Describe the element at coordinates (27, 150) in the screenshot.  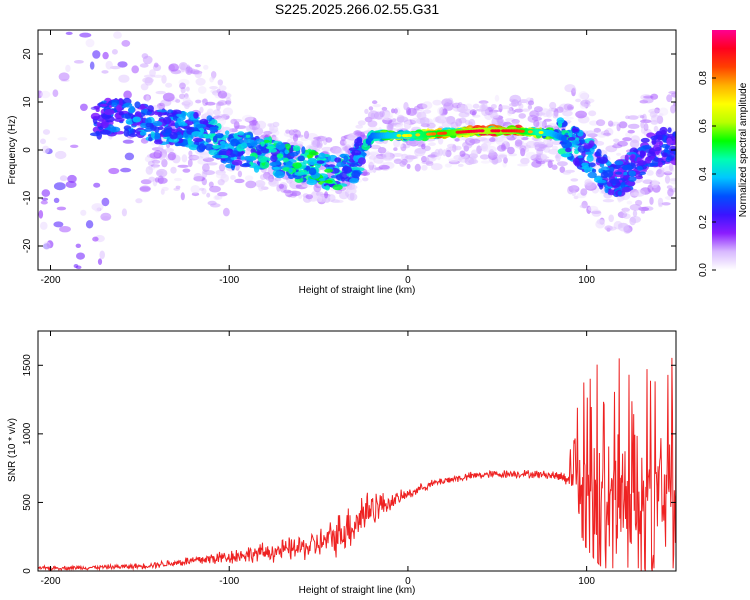
I see `top-y-tick-label: 0` at that location.